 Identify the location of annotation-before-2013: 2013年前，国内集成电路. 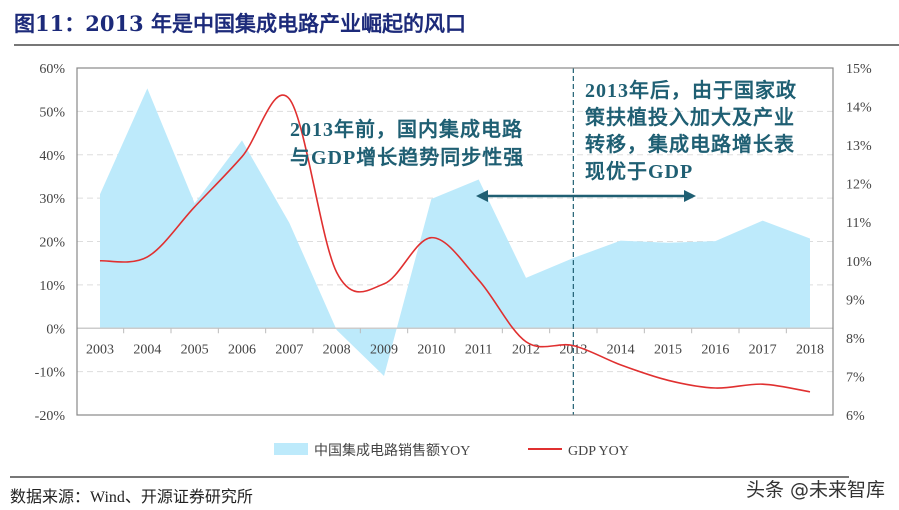
(406, 129).